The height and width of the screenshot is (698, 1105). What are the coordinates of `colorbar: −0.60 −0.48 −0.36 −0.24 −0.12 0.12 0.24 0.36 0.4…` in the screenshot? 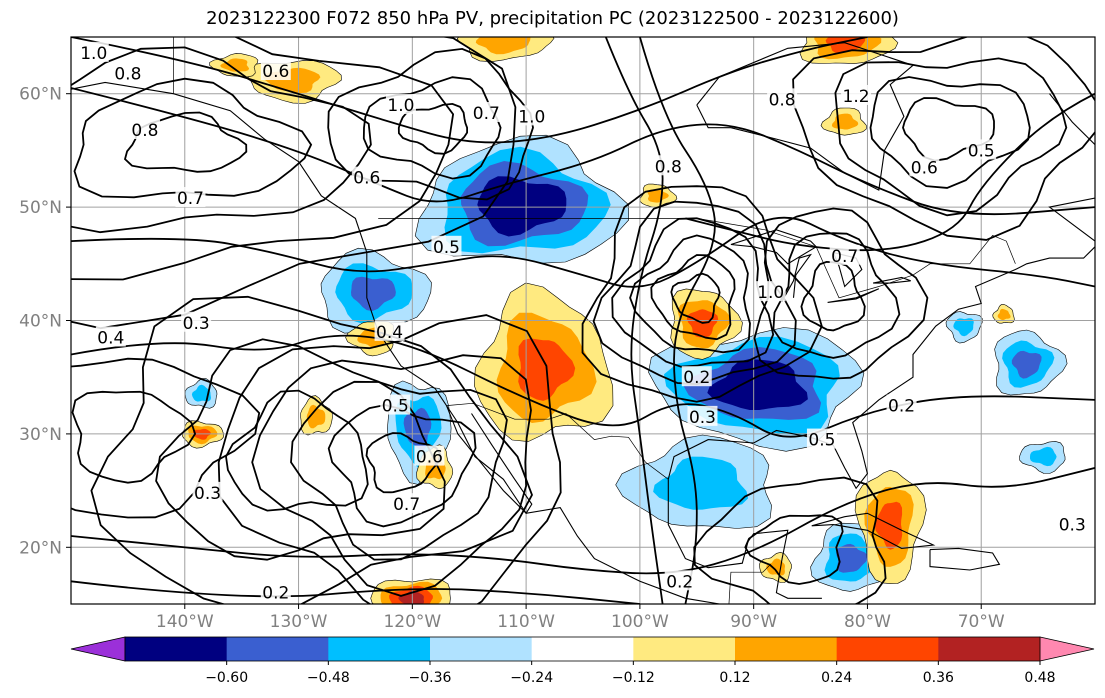 It's located at (582, 661).